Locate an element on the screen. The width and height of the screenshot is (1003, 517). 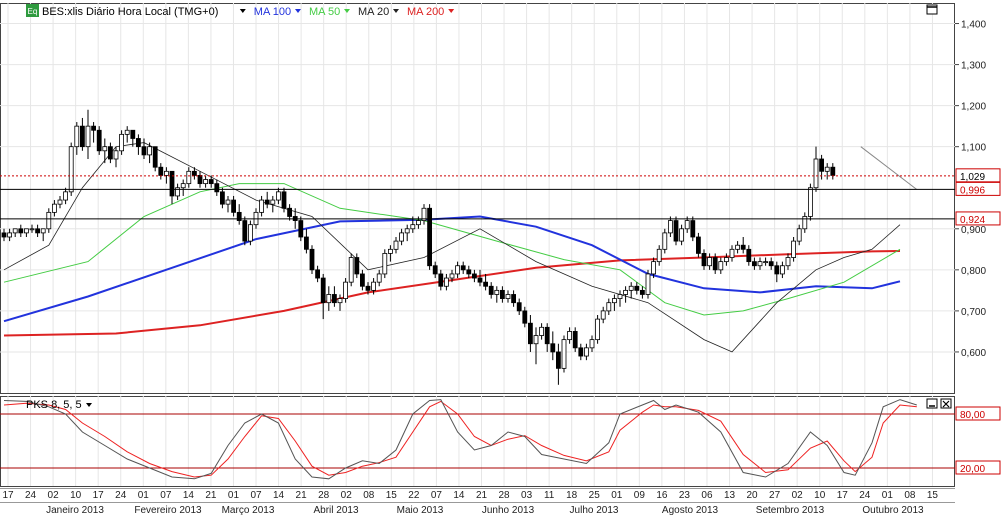
x-tick-label: 07 is located at coordinates (437, 495).